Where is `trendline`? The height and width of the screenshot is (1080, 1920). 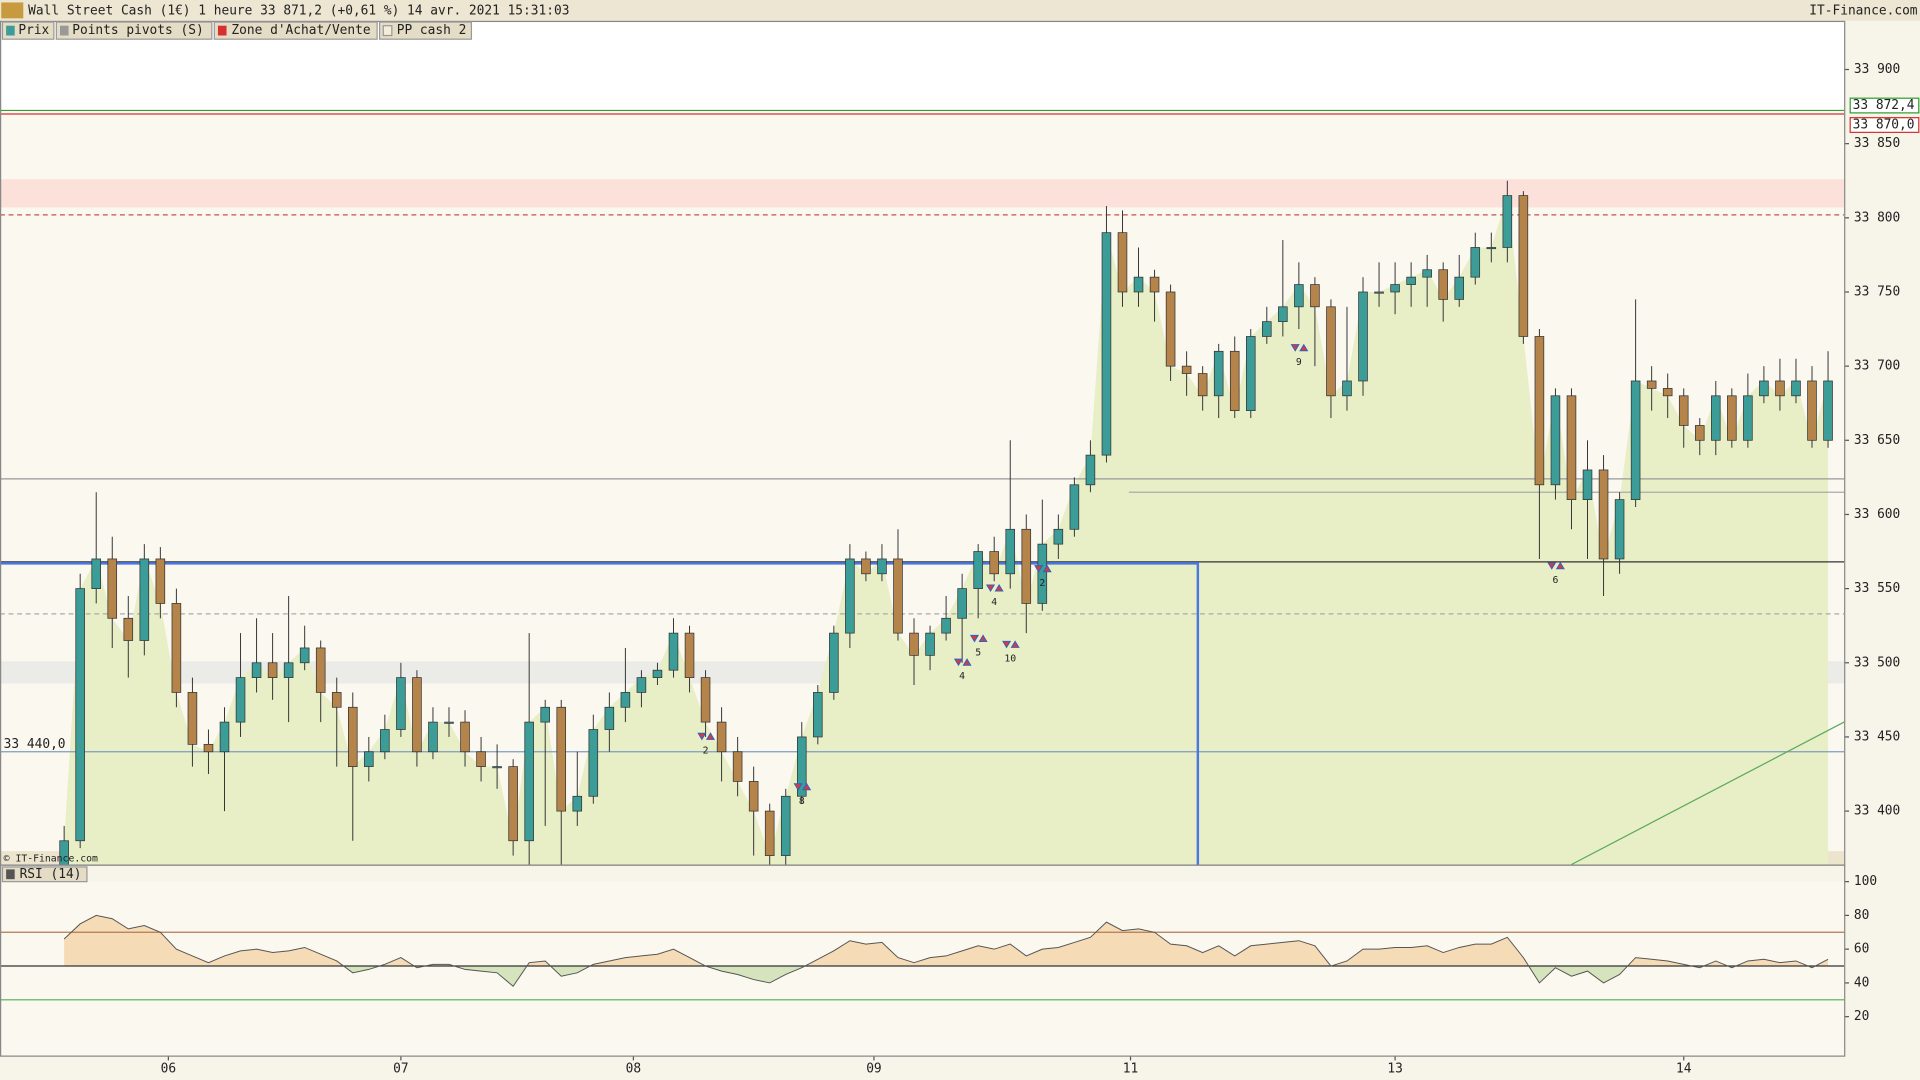 trendline is located at coordinates (1708, 793).